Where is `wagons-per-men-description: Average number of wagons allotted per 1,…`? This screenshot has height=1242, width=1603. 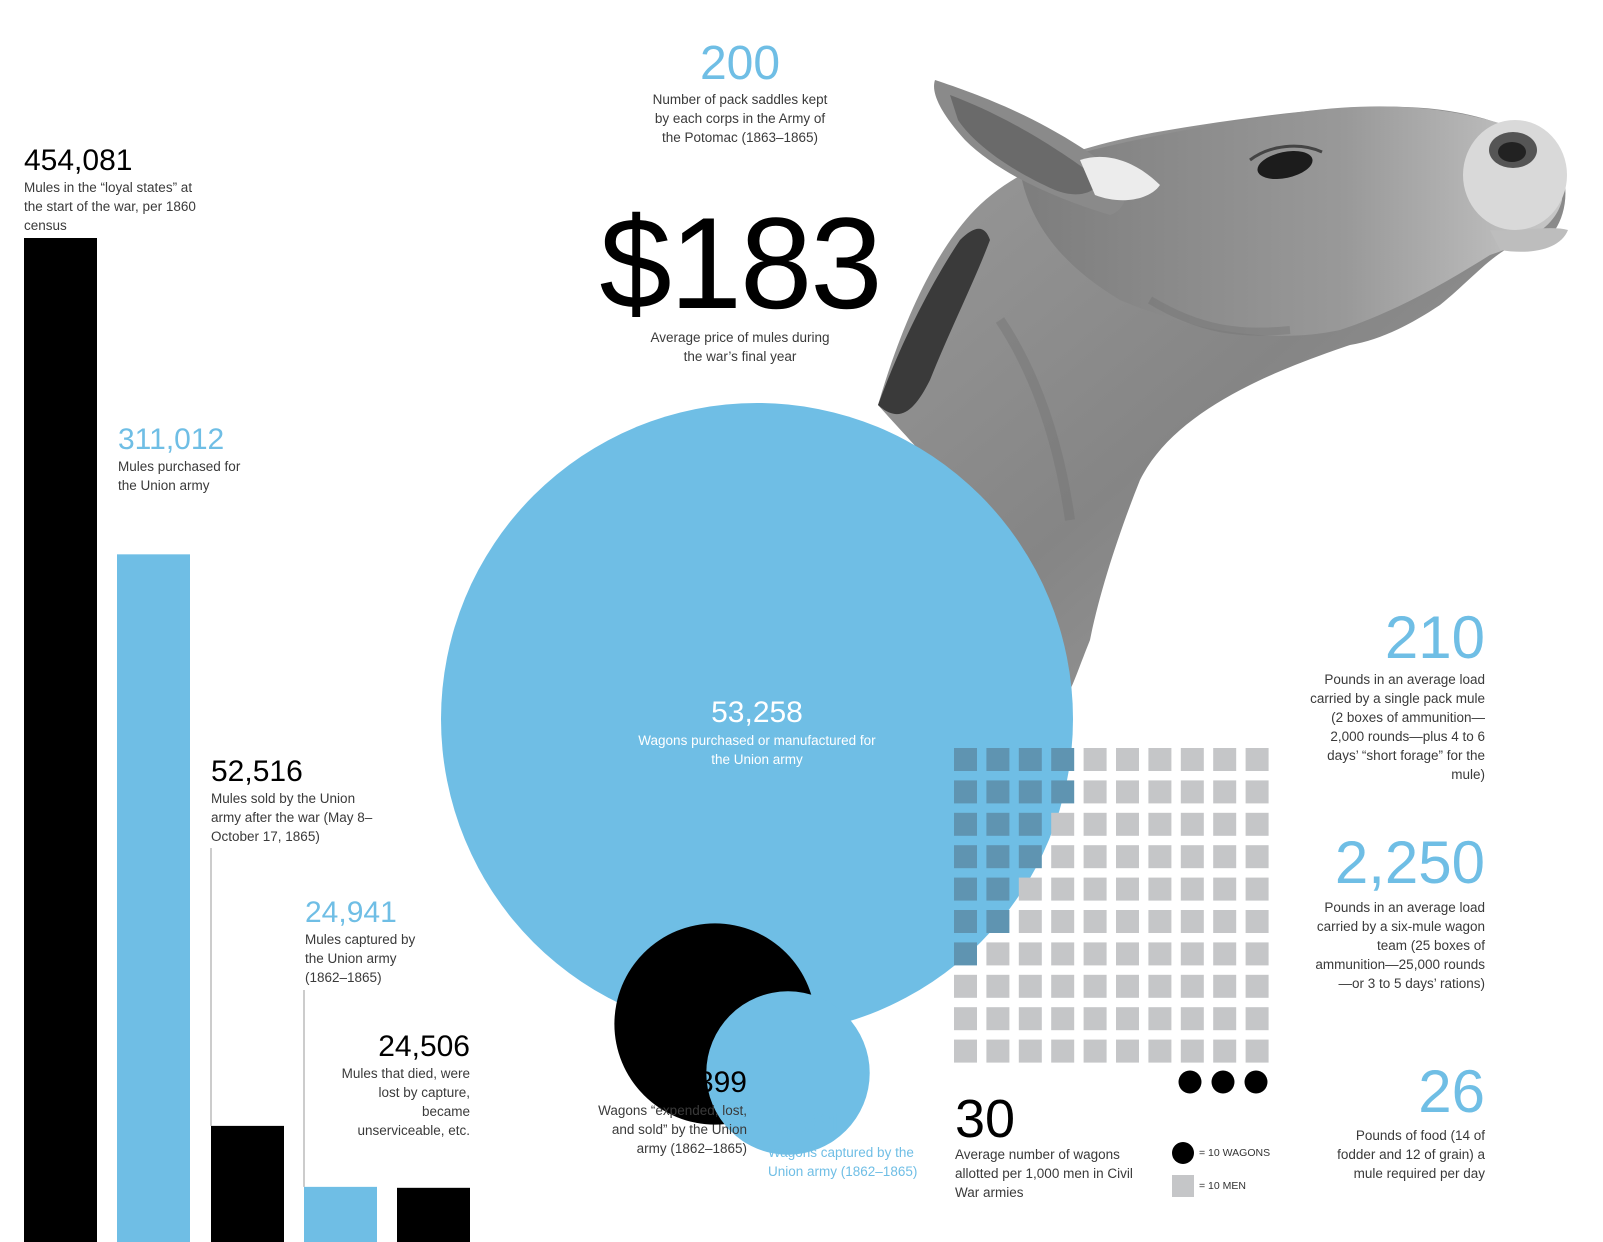 wagons-per-men-description: Average number of wagons allotted per 1,… is located at coordinates (1044, 1173).